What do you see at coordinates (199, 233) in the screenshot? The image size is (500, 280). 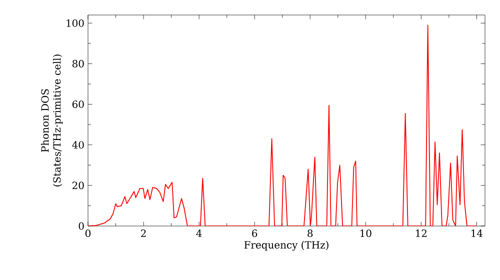 I see `x-tick-label: 4` at bounding box center [199, 233].